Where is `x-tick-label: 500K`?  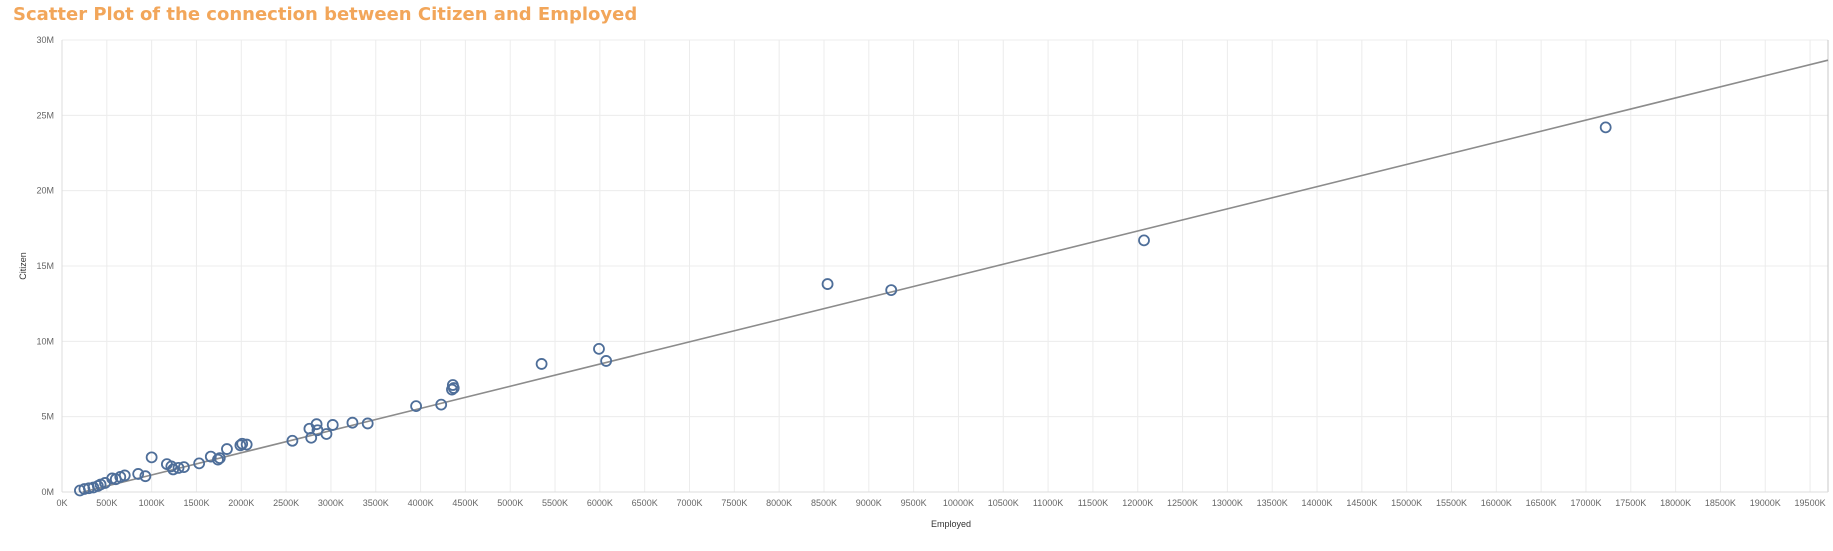 x-tick-label: 500K is located at coordinates (106, 503).